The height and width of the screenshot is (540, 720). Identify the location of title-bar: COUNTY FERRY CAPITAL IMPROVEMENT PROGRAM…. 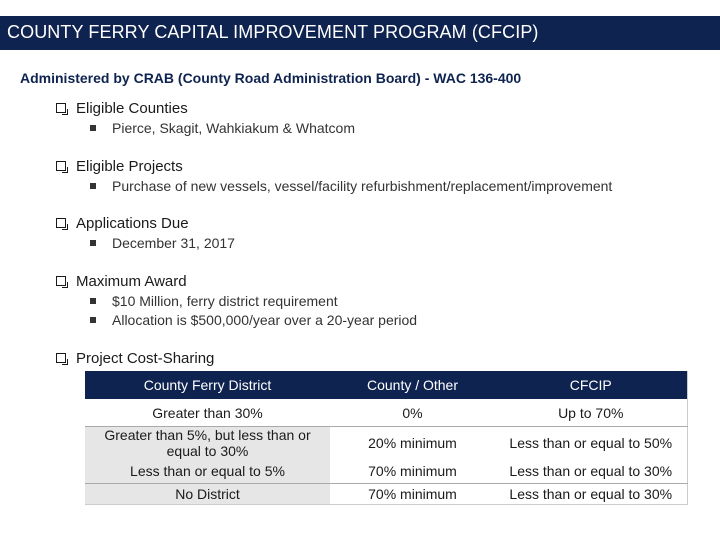
(360, 33).